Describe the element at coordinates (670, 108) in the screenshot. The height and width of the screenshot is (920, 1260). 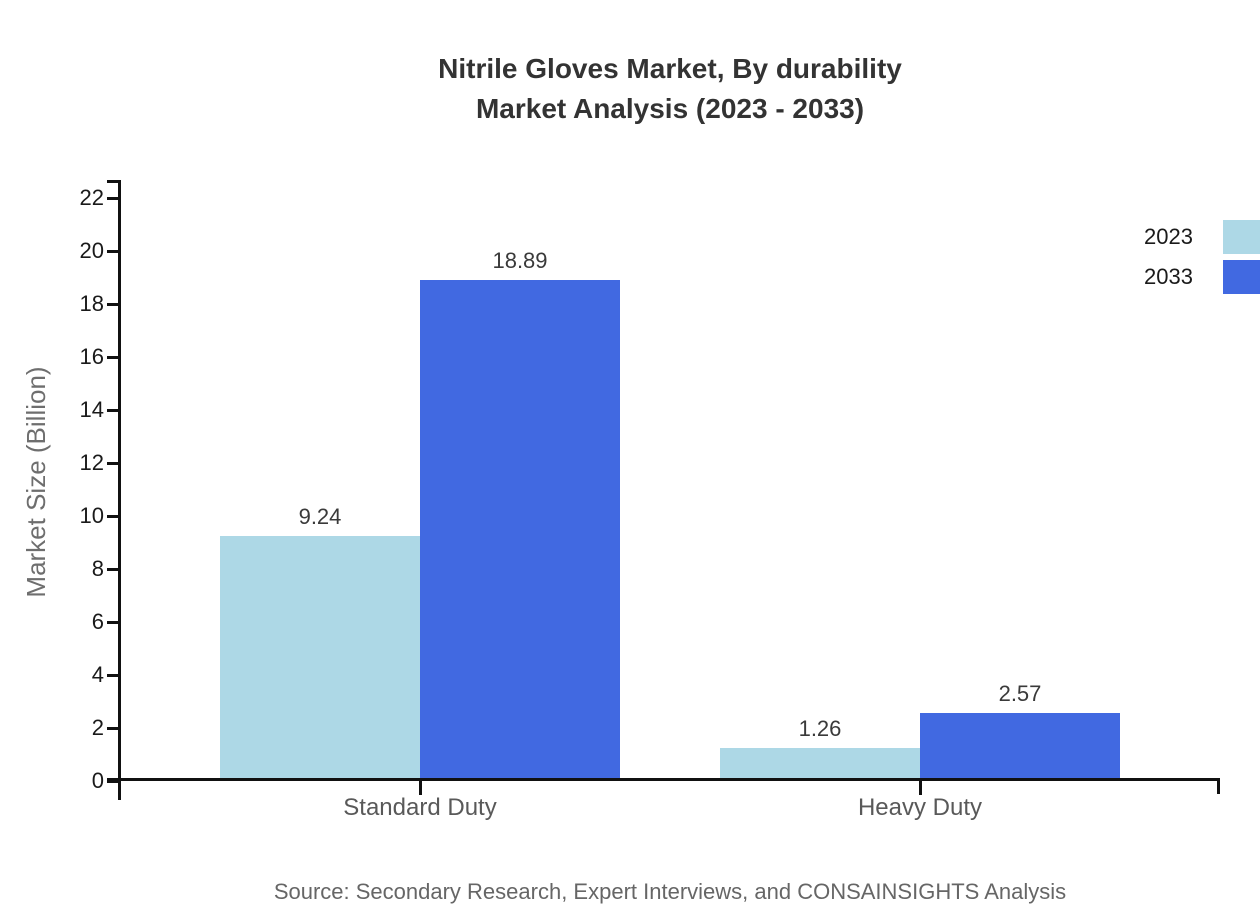
I see `chart-title-line2: Market Analysis (2023 - 2033)` at that location.